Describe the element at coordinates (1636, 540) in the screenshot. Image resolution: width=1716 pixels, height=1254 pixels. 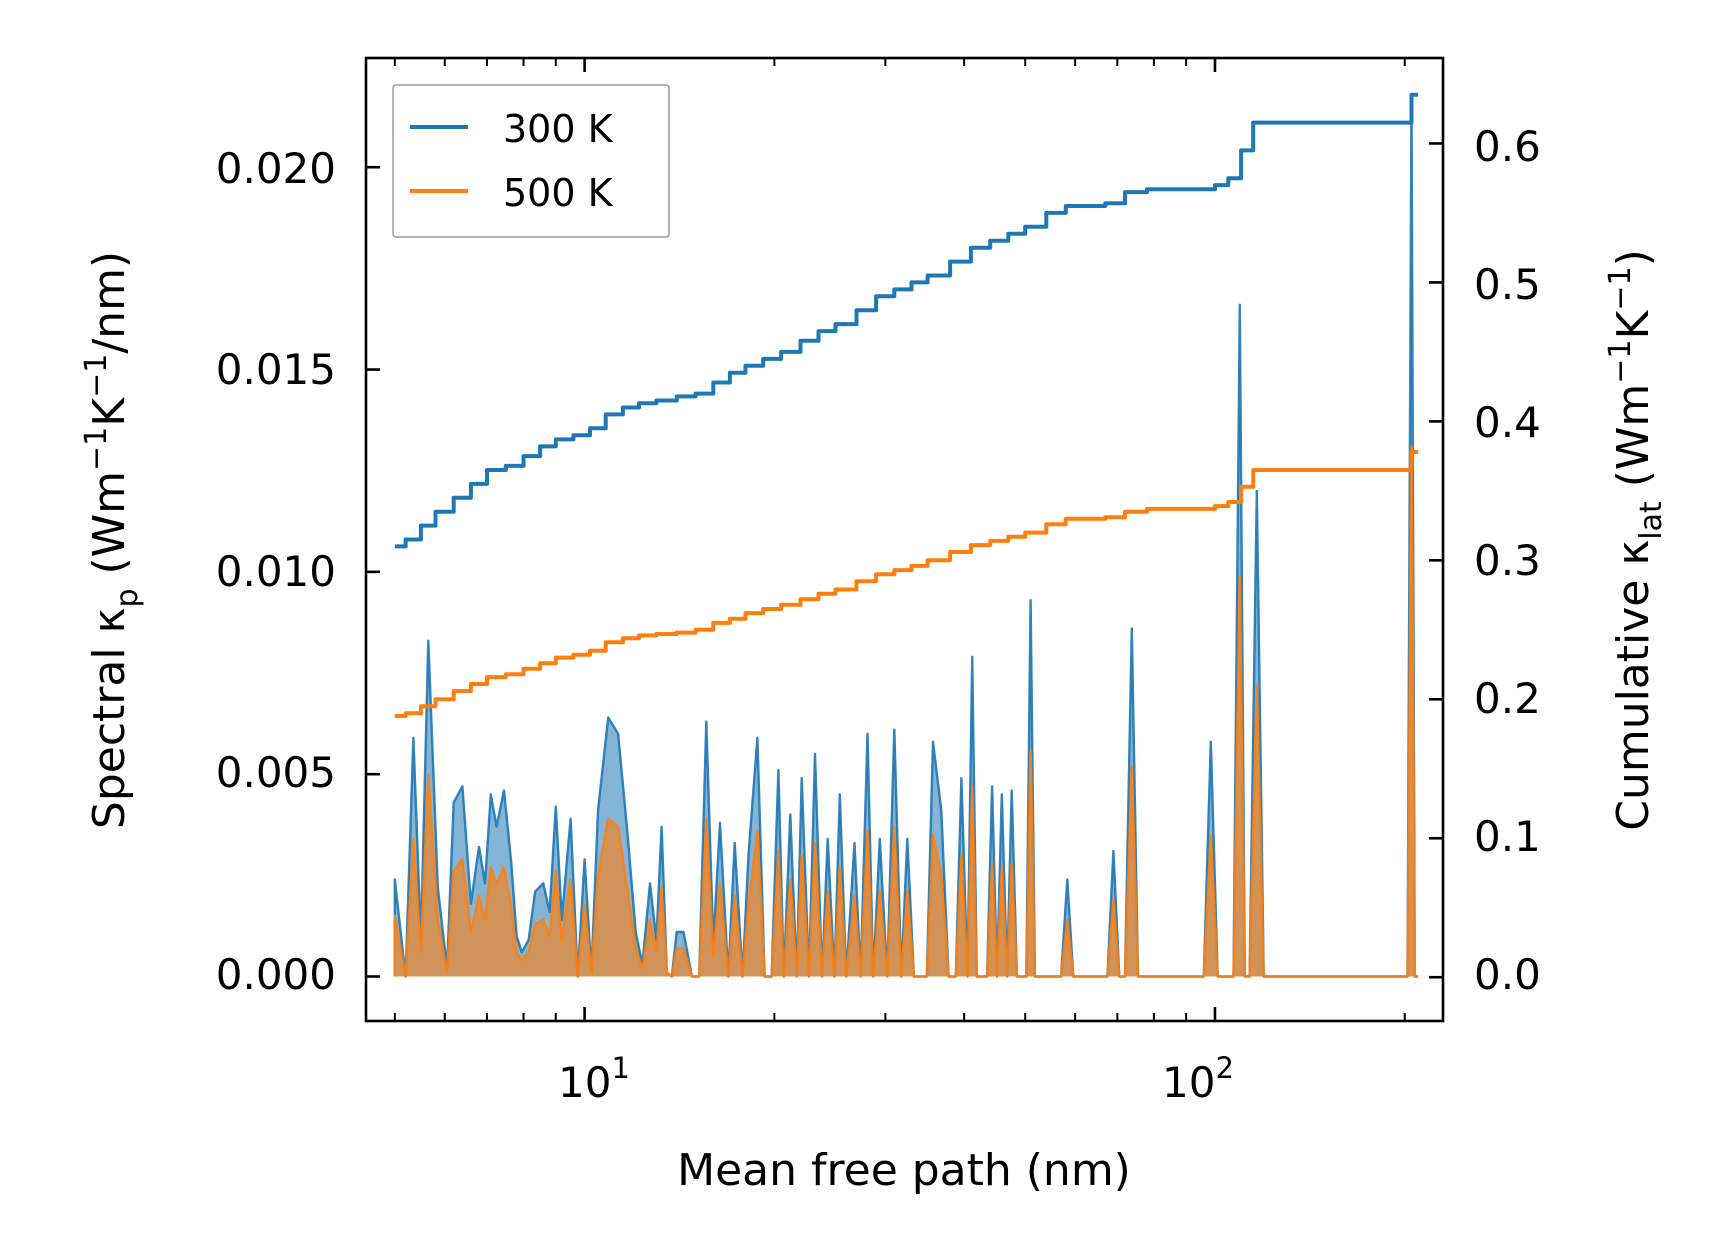
I see `right-axis-label: Cumulative κlat (Wm−1K−1)` at that location.